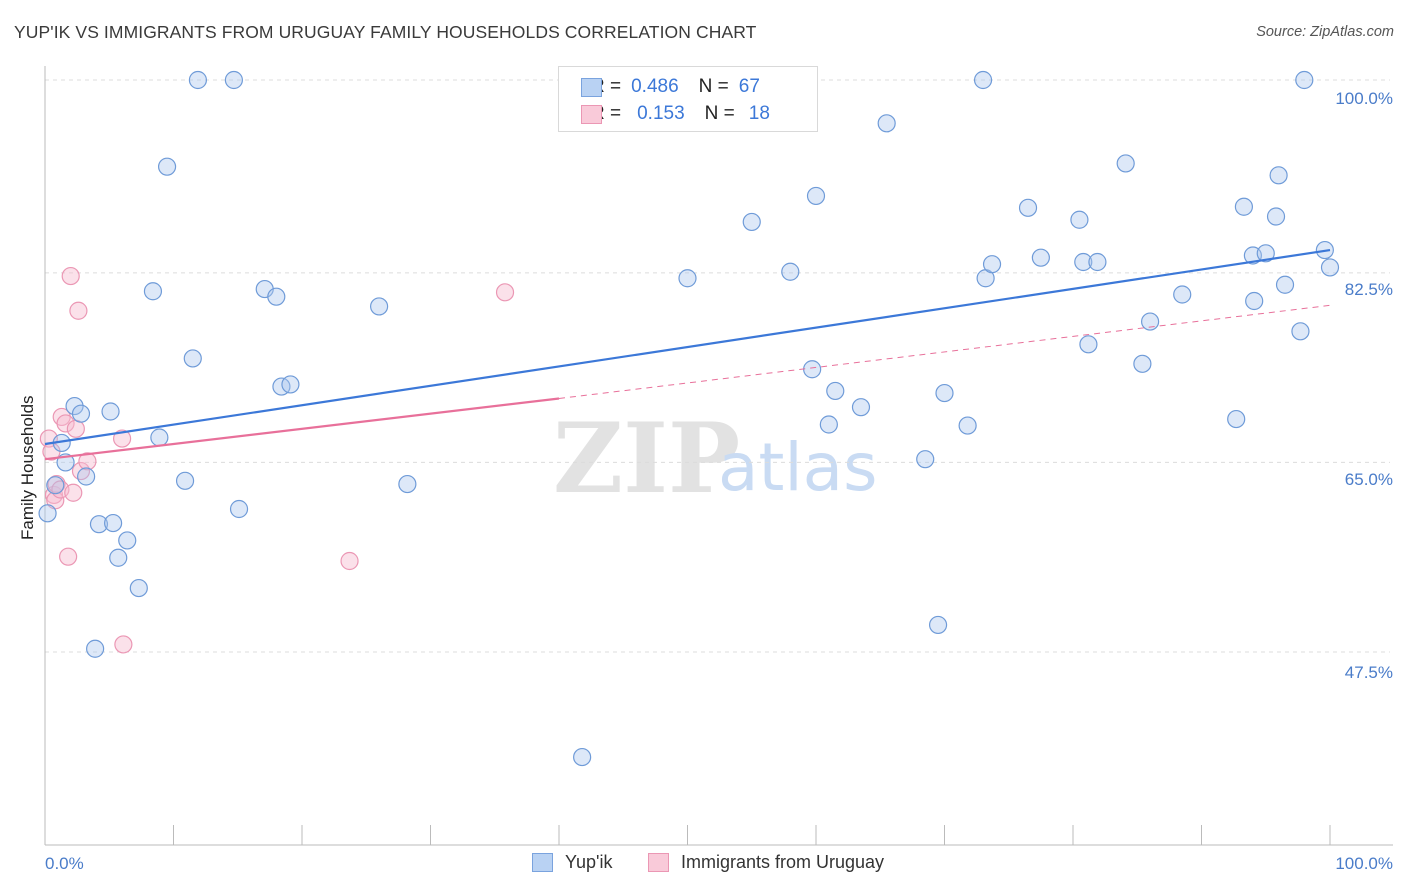  Describe the element at coordinates (1364, 98) in the screenshot. I see `y-tick-label: 100.0%` at that location.